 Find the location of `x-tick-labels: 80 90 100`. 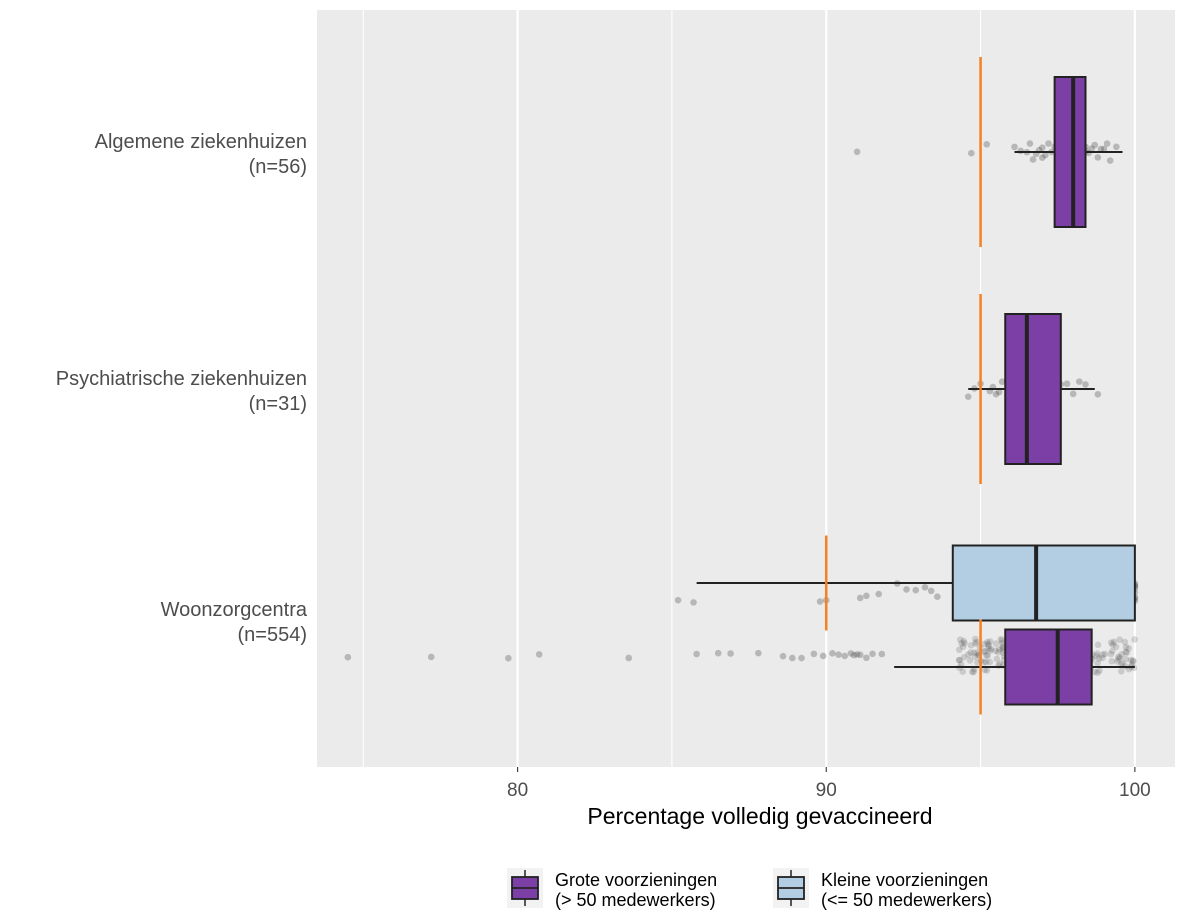

x-tick-labels: 80 90 100 is located at coordinates (829, 784).